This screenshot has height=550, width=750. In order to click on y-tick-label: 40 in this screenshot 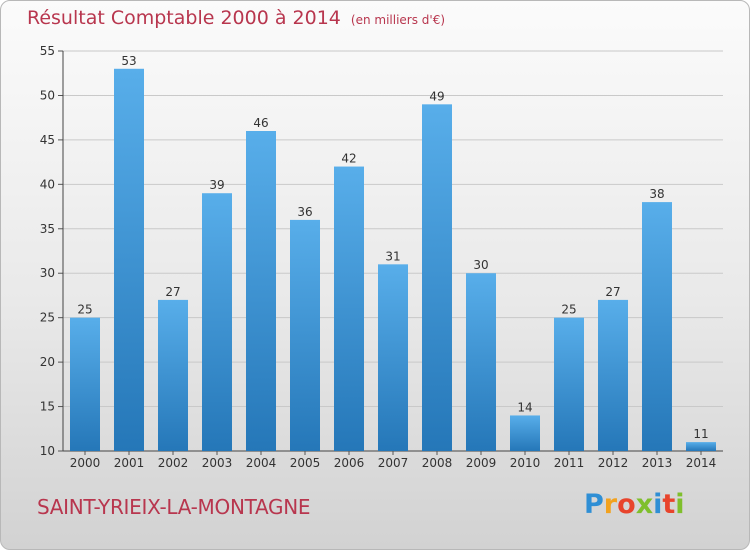, I will do `click(47, 184)`.